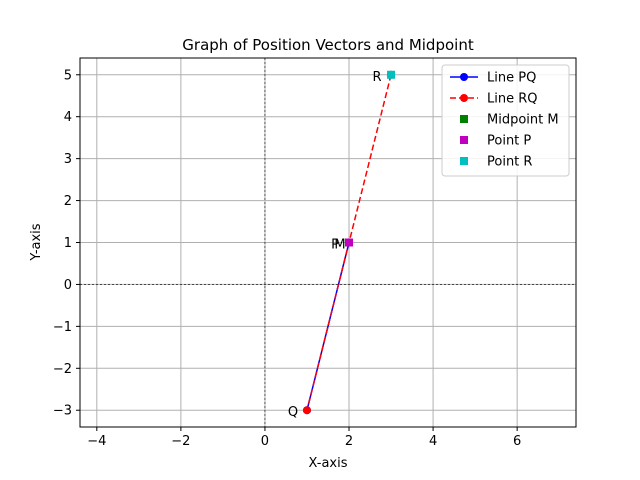  What do you see at coordinates (68, 243) in the screenshot?
I see `y-tick-label: 1` at bounding box center [68, 243].